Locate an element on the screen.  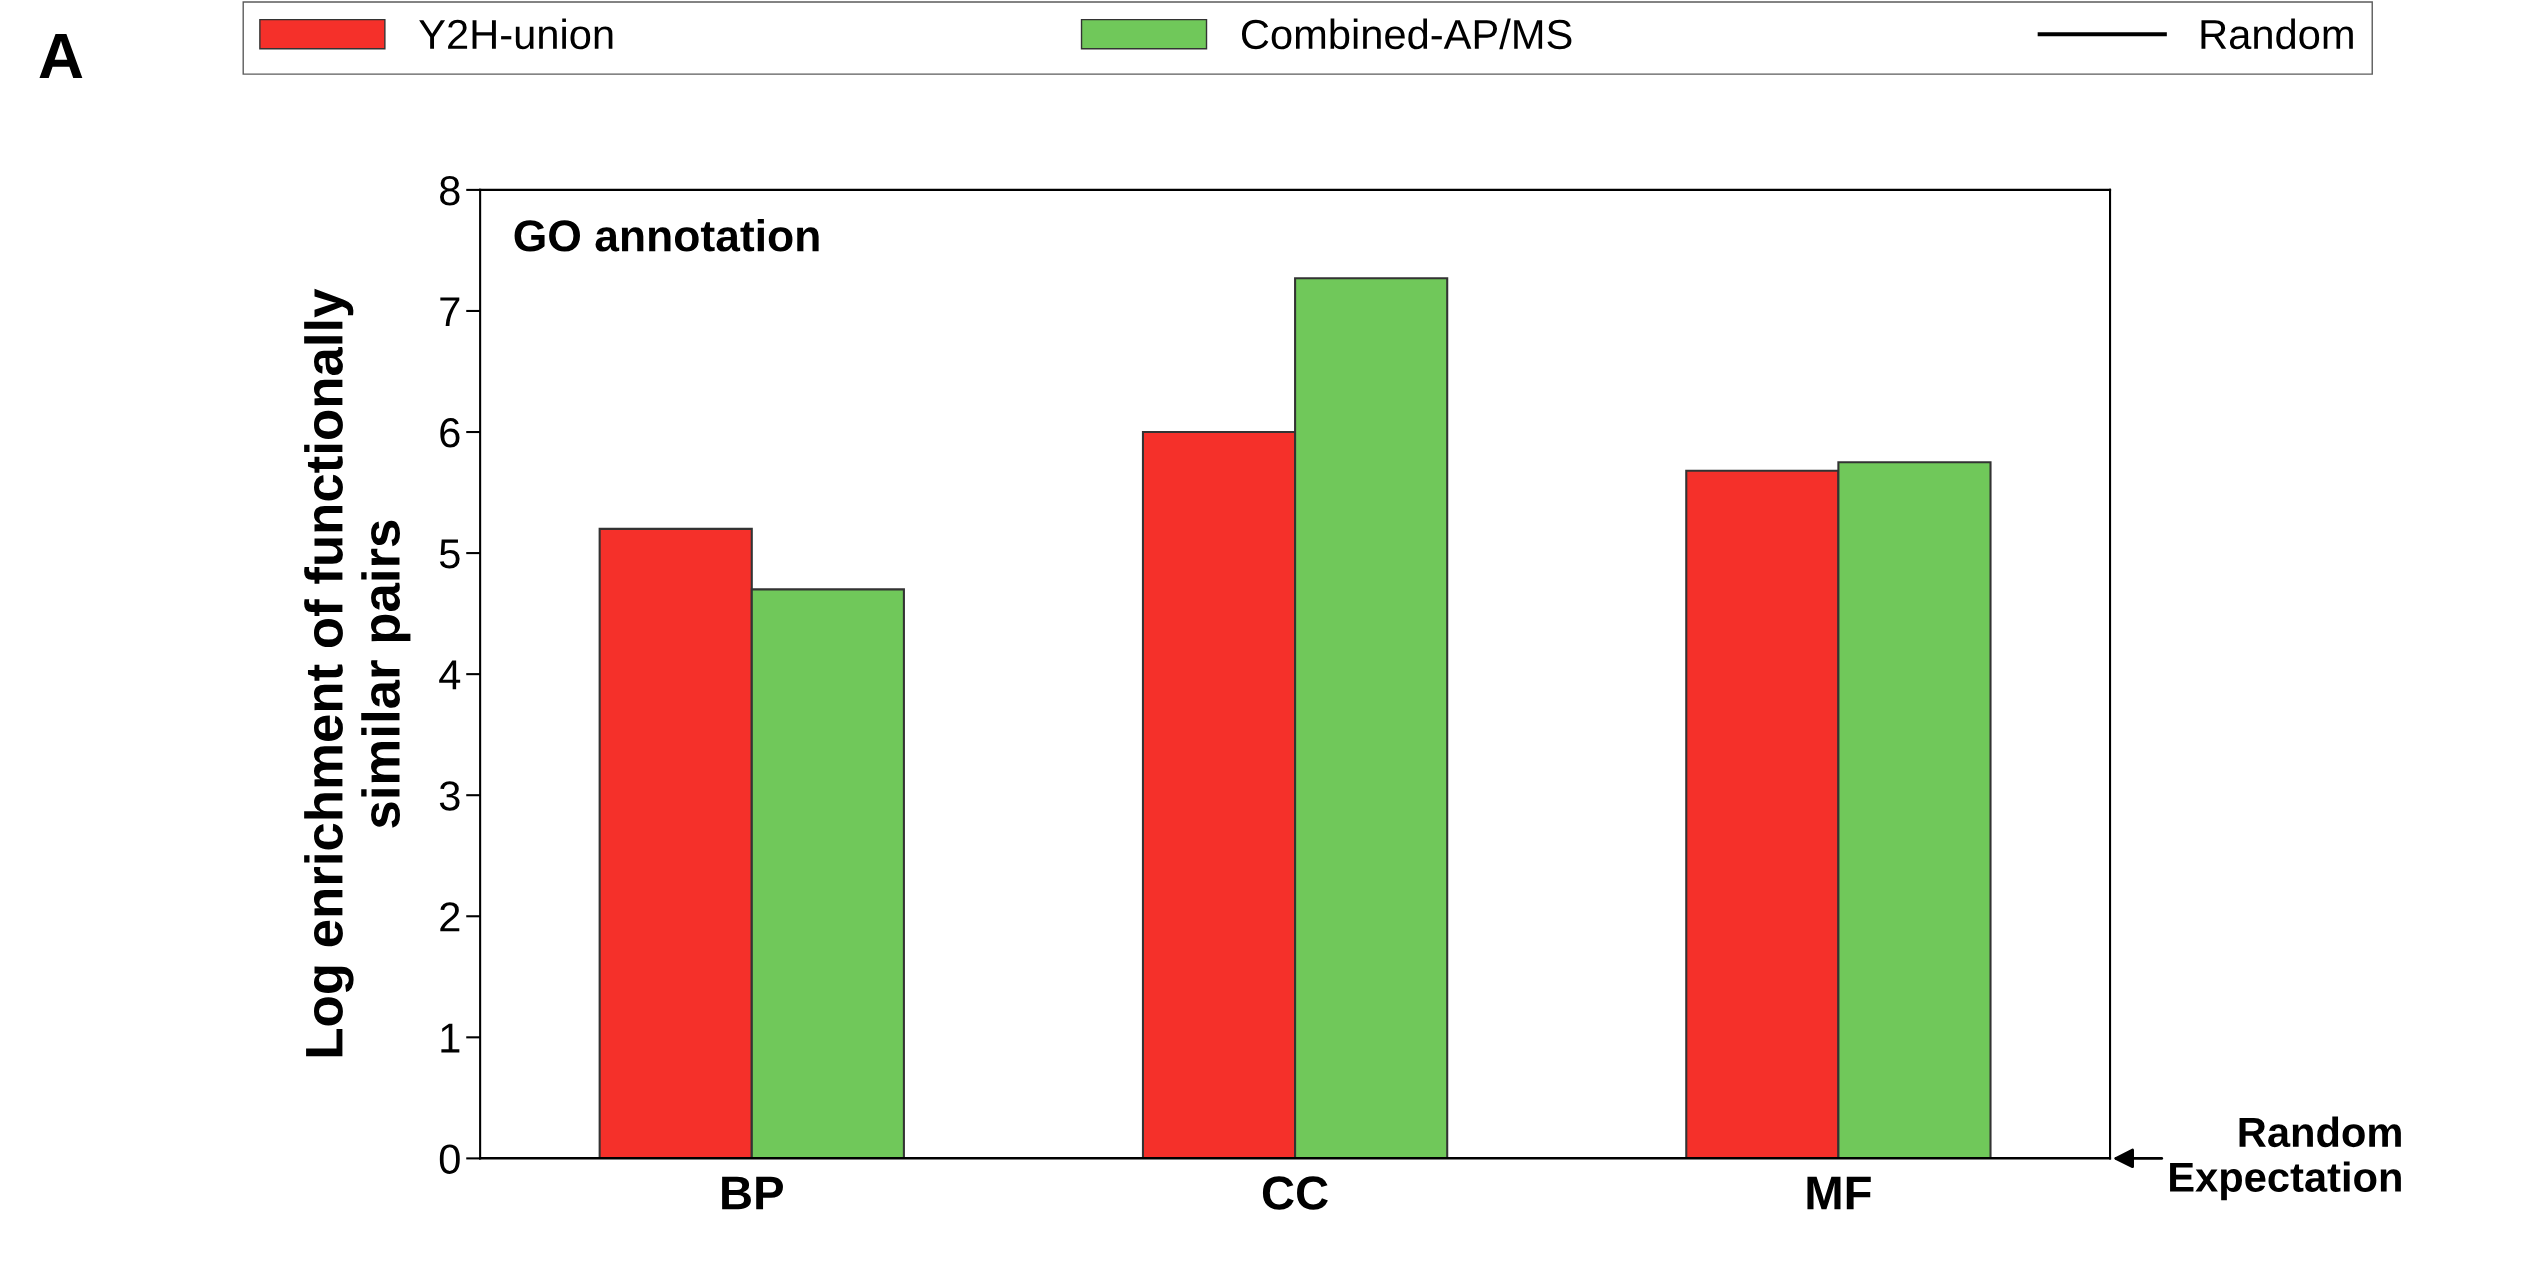
y-tick-label: 0 is located at coordinates (449, 1159).